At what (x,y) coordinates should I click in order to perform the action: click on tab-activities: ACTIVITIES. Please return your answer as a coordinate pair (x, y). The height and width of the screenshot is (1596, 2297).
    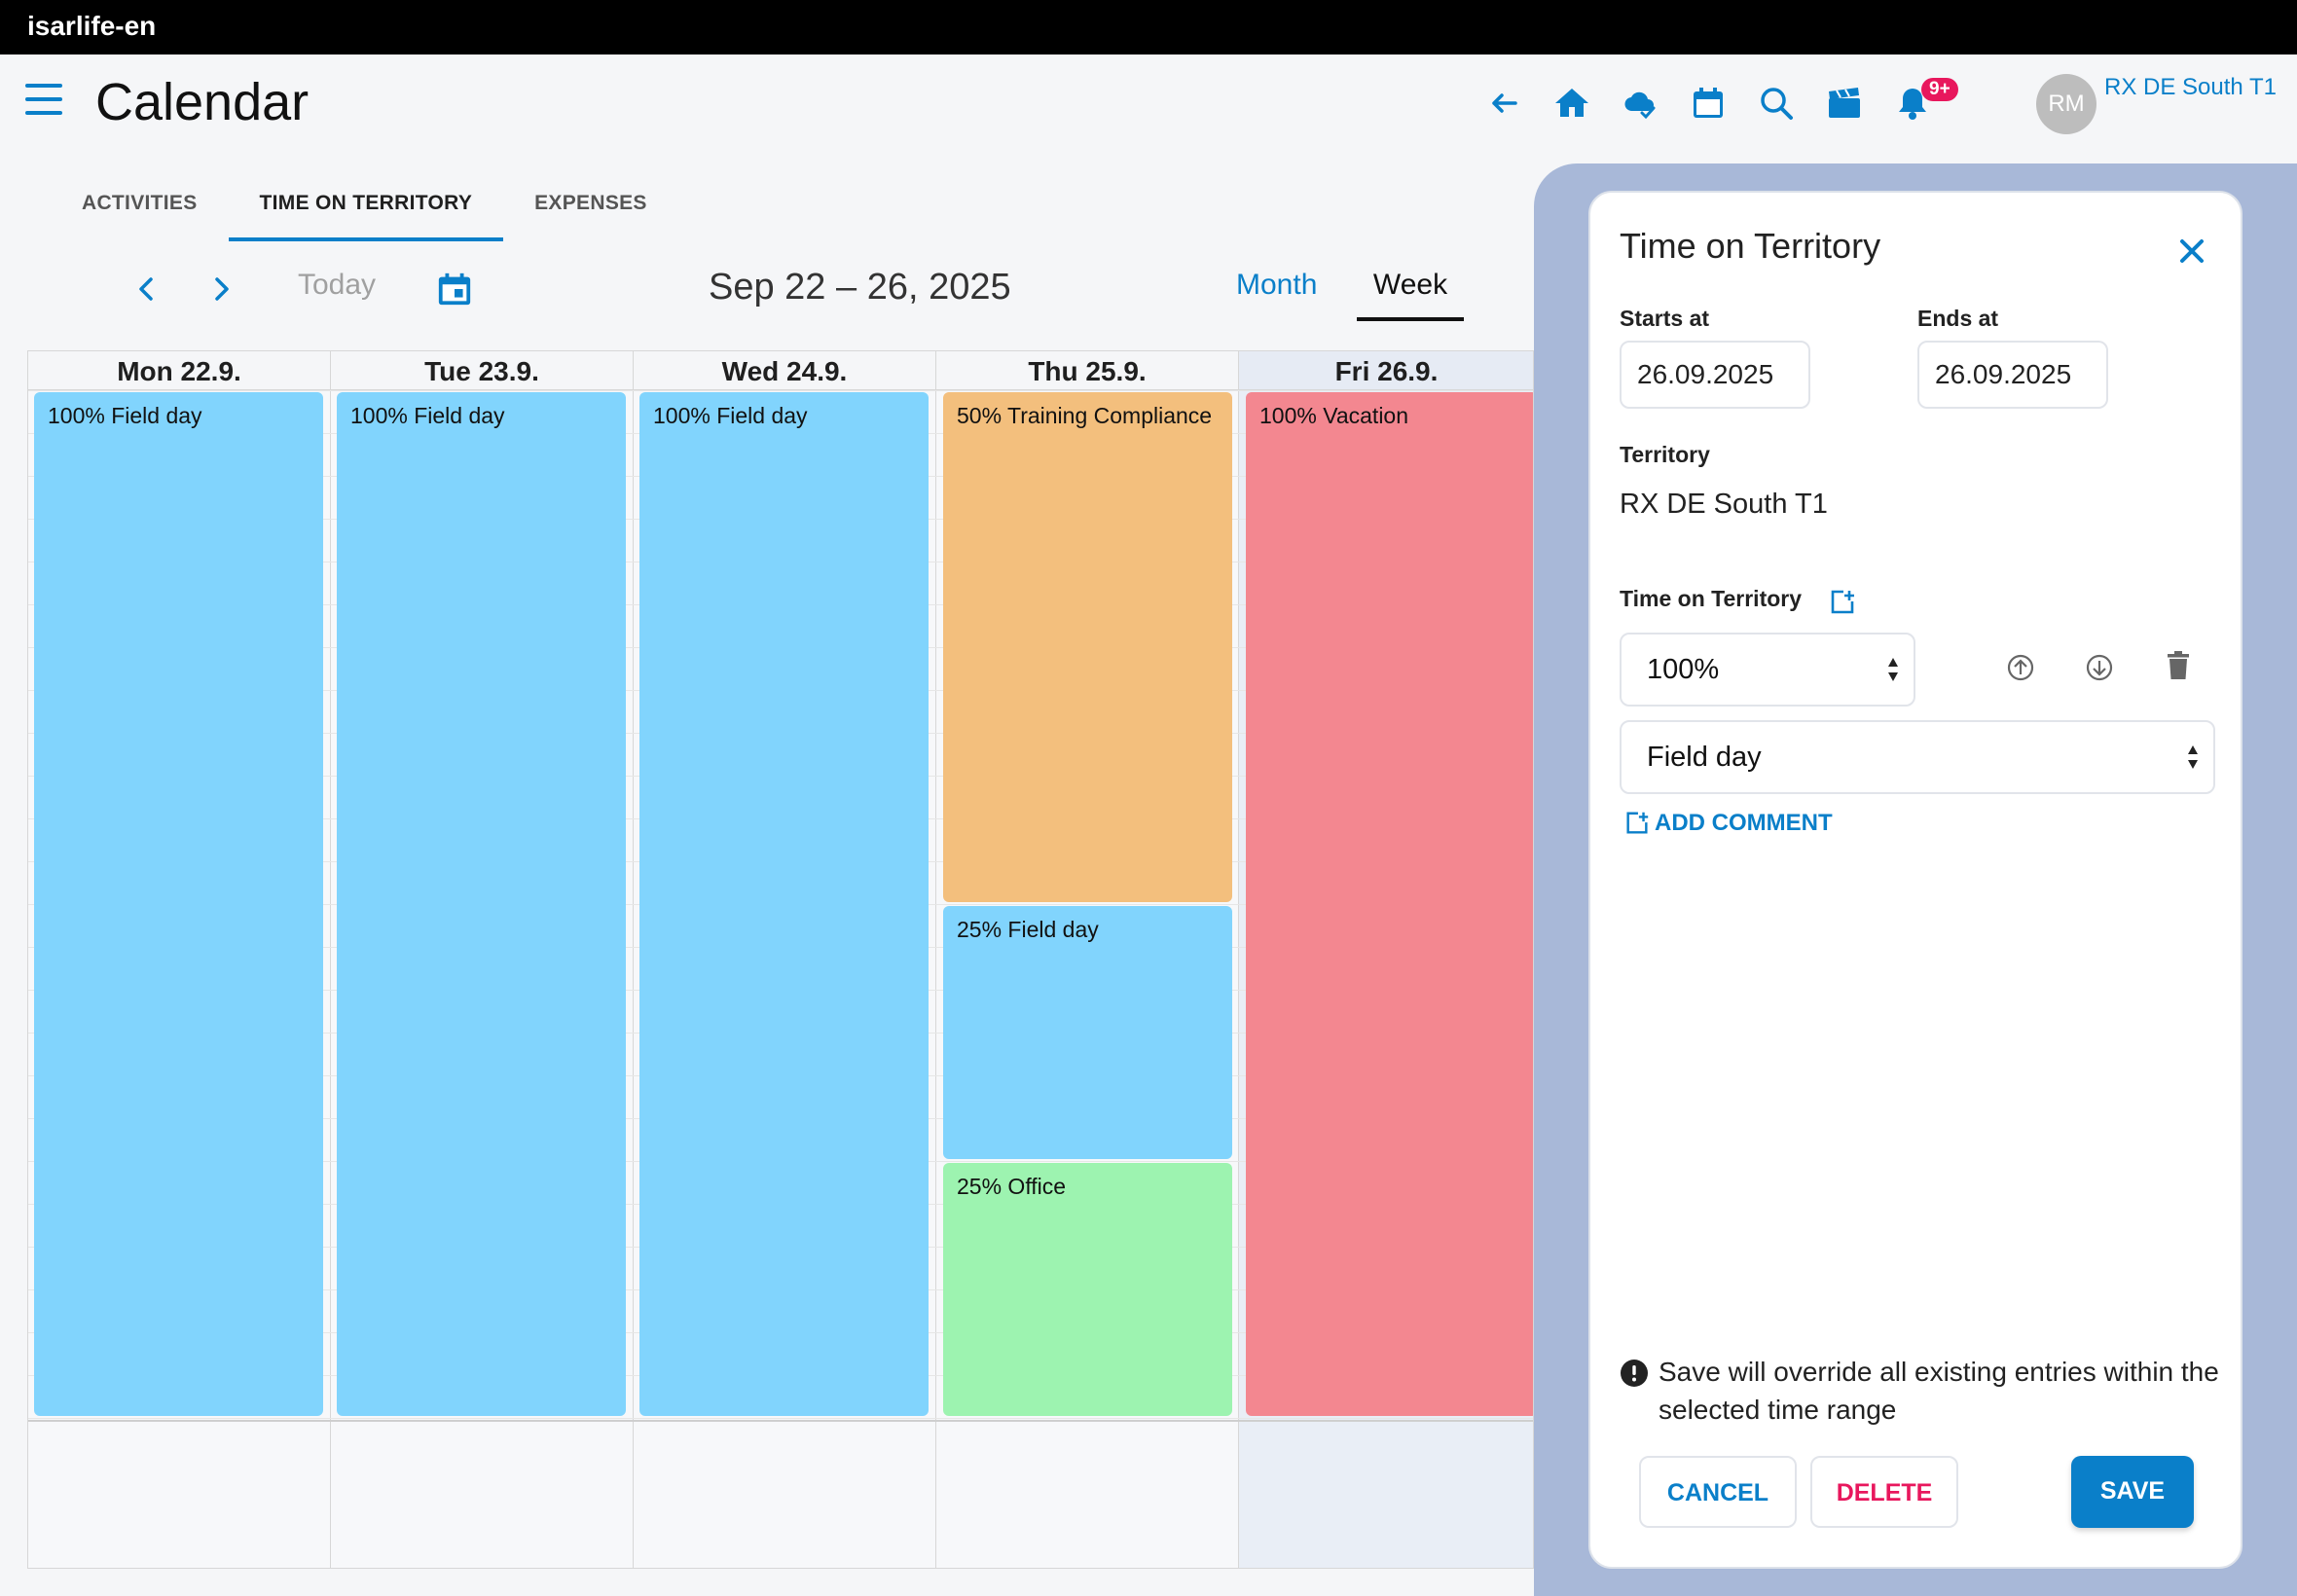
    Looking at the image, I should click on (140, 203).